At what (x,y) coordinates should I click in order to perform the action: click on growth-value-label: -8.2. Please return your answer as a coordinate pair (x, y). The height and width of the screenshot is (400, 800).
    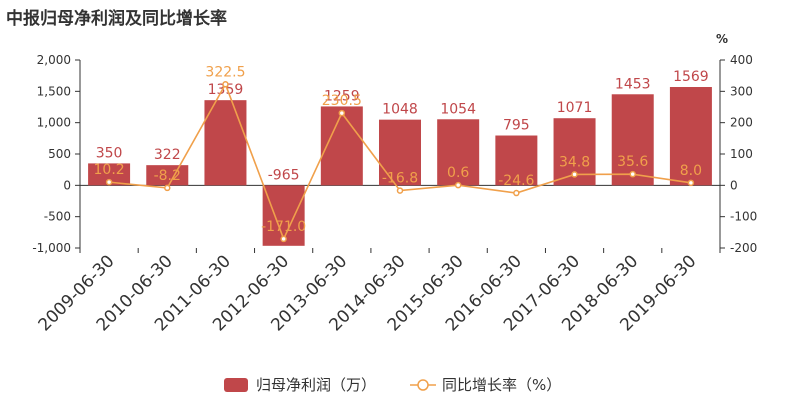
    Looking at the image, I should click on (167, 176).